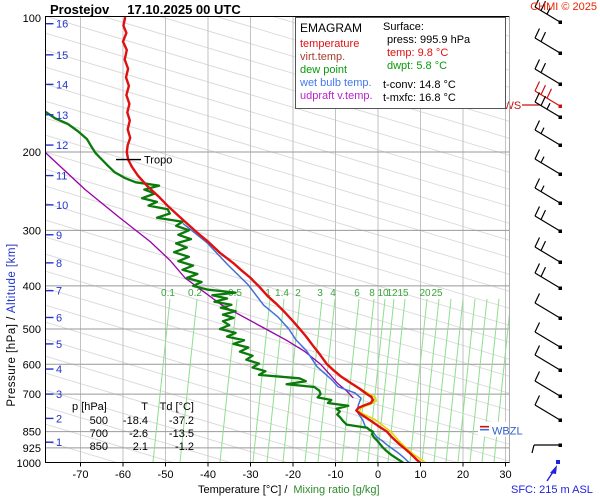 This screenshot has width=600, height=500. What do you see at coordinates (59, 395) in the screenshot?
I see `altitude-tick-label: 3` at bounding box center [59, 395].